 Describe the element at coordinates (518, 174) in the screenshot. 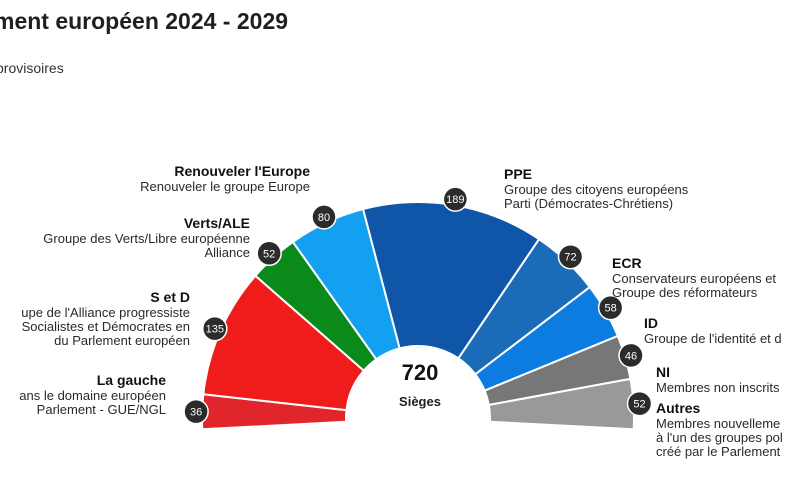

I see `label-epp-name: PPE` at that location.